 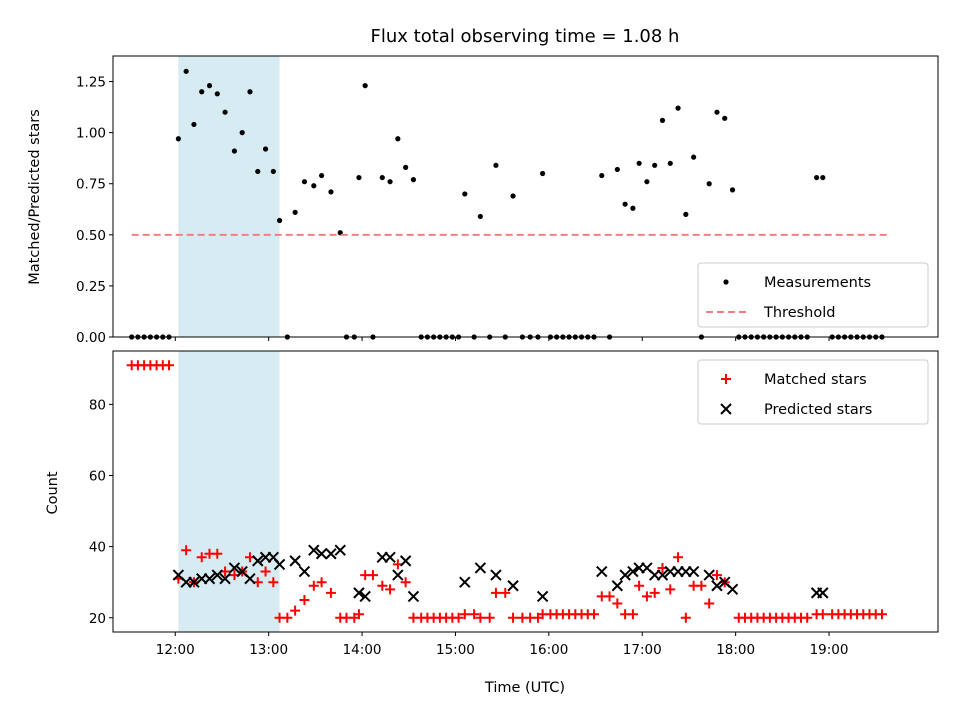 I want to click on bottom-xtick-label: 19:00, so click(x=829, y=650).